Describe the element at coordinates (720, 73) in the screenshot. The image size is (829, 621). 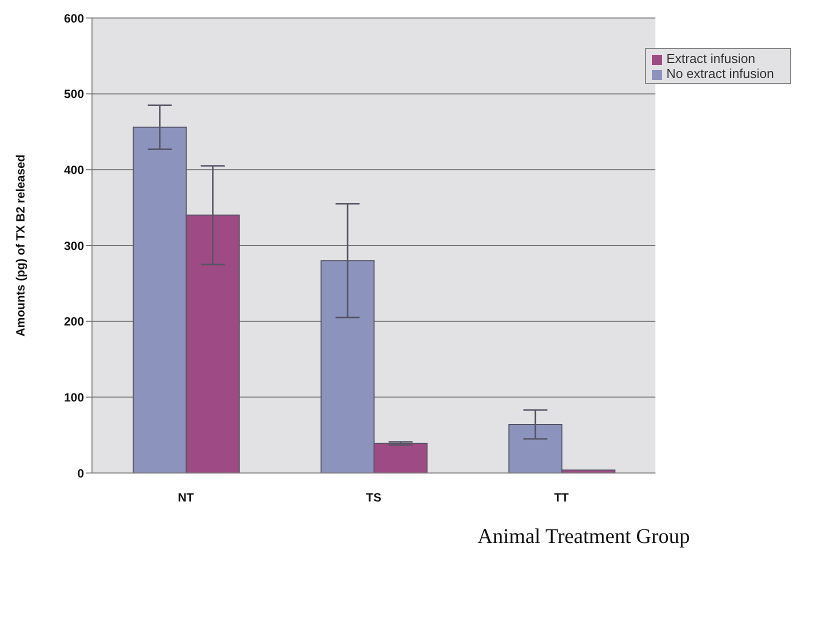
I see `legend-label: No extract infusion` at that location.